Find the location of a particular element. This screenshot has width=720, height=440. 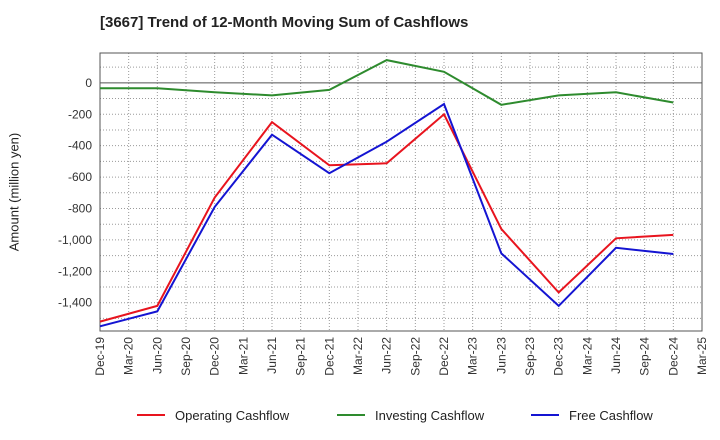

legend-item: Free Cashflow is located at coordinates (592, 415).